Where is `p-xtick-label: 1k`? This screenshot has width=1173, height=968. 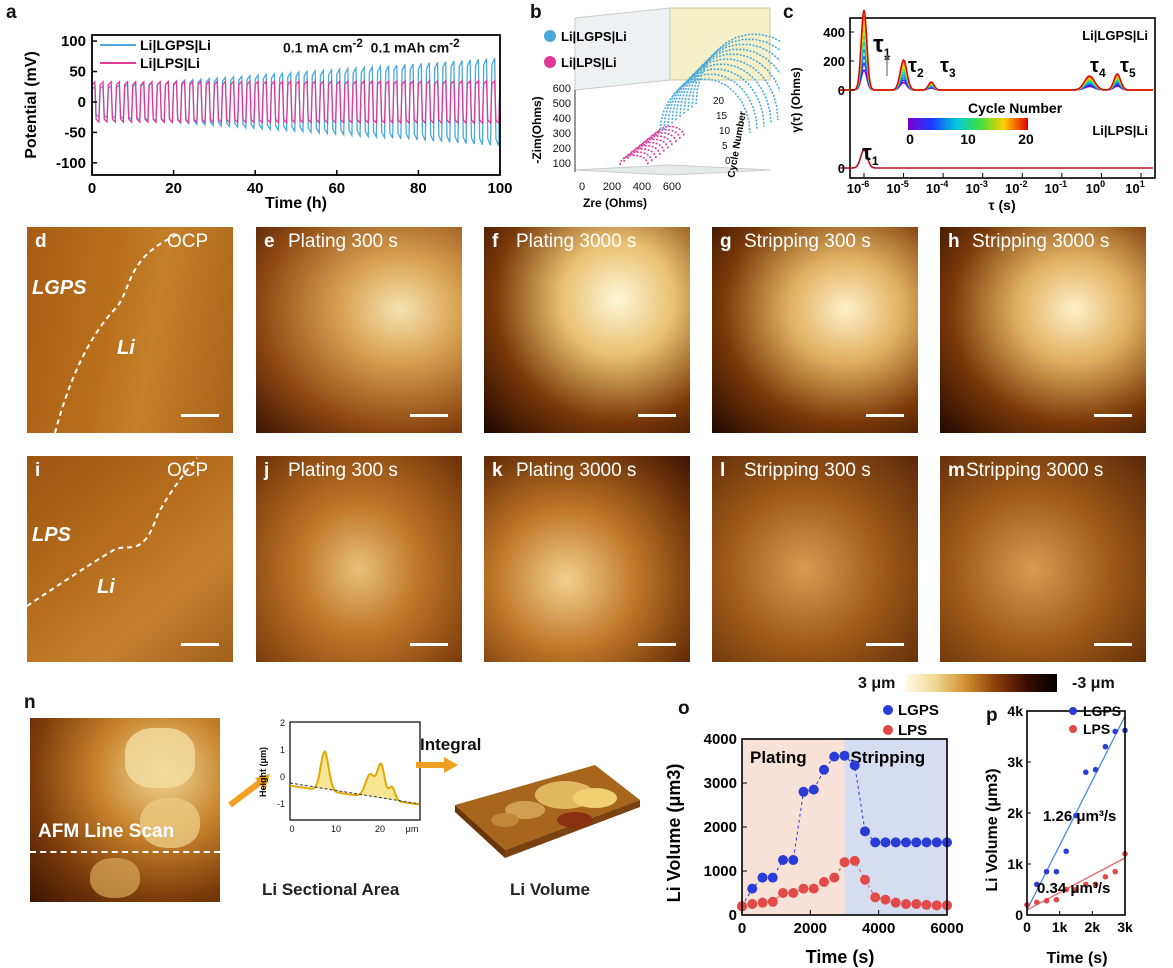 p-xtick-label: 1k is located at coordinates (1060, 927).